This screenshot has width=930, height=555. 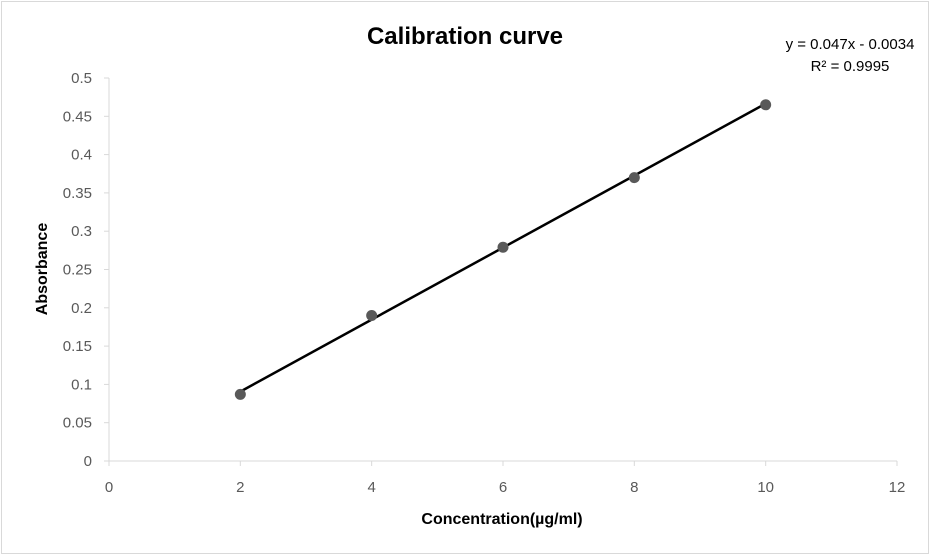 I want to click on y-tick-label: 0.2, so click(x=81, y=308).